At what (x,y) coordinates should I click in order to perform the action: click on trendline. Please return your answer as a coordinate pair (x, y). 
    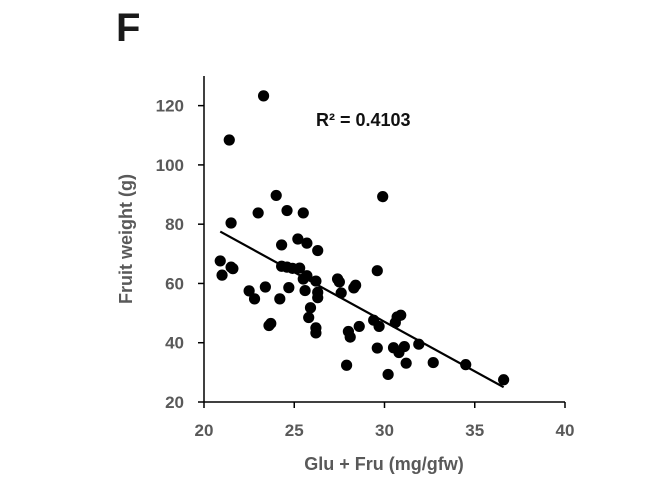
    Looking at the image, I should click on (362, 309).